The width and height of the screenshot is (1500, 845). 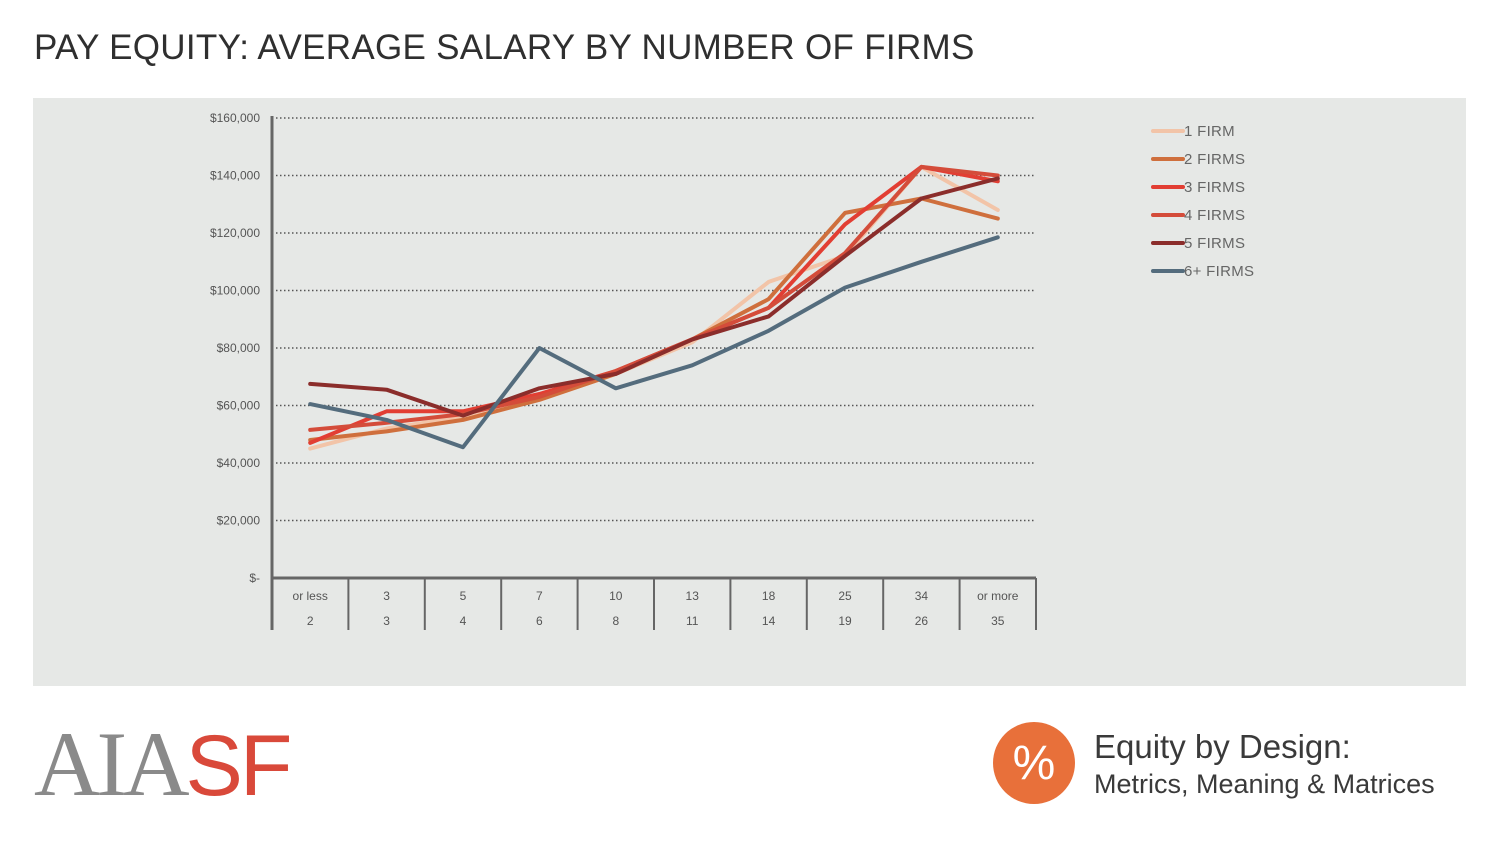 I want to click on aiasf-logo: AIASF, so click(x=163, y=764).